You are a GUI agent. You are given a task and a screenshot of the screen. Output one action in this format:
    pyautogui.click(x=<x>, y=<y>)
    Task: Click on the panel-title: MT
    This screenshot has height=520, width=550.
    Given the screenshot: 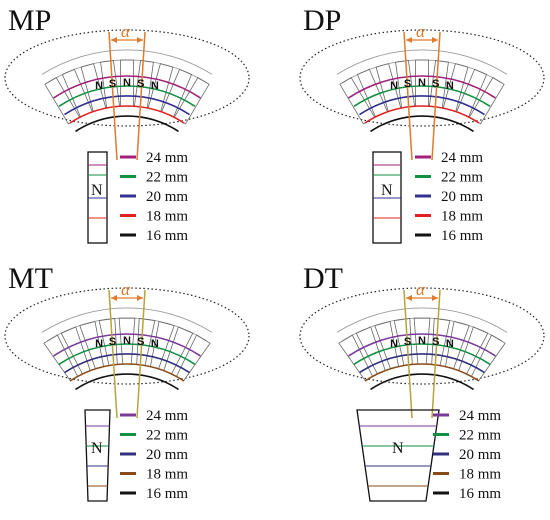 What is the action you would take?
    pyautogui.click(x=30, y=278)
    